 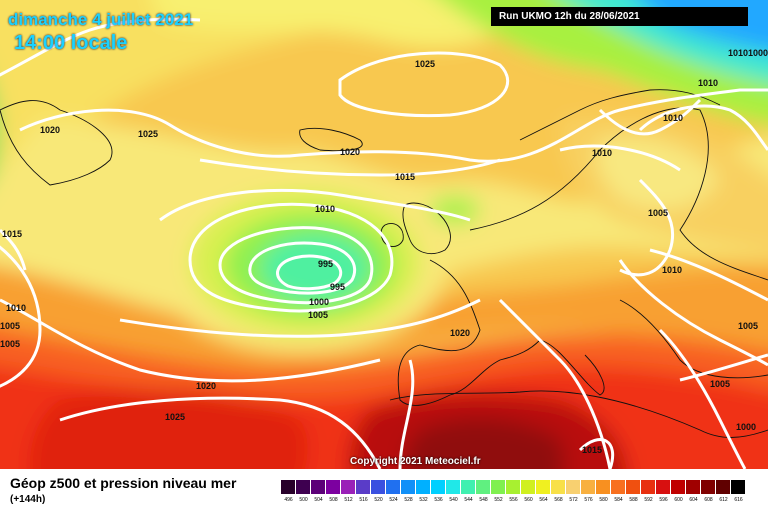 I want to click on legend-title: Géop z500 et pression niveau mer, so click(x=123, y=483).